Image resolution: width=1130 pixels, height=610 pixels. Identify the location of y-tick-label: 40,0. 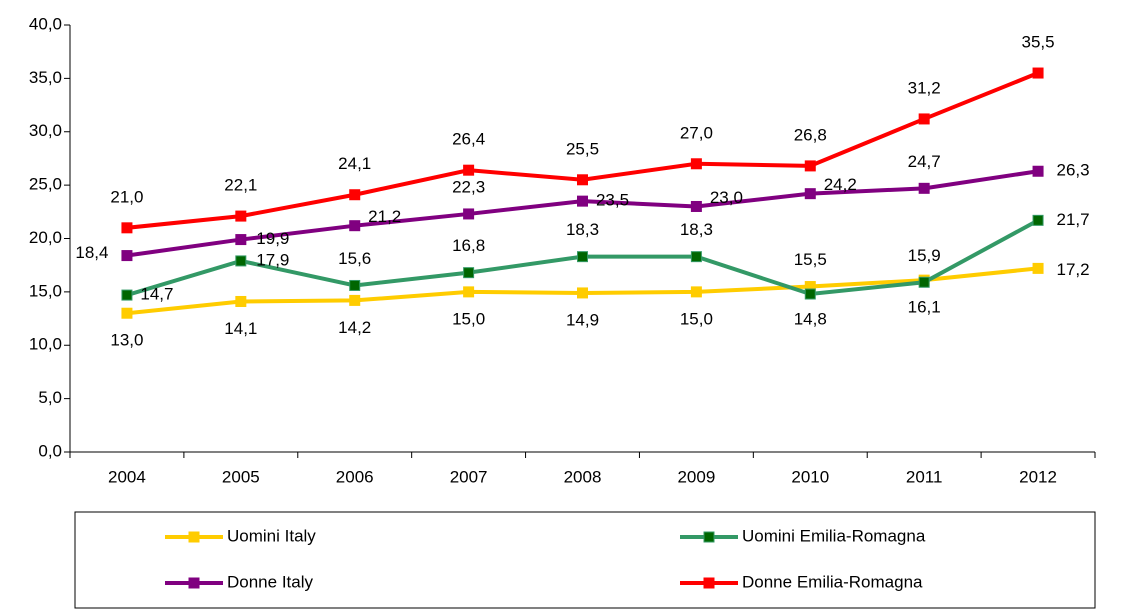
(45, 23).